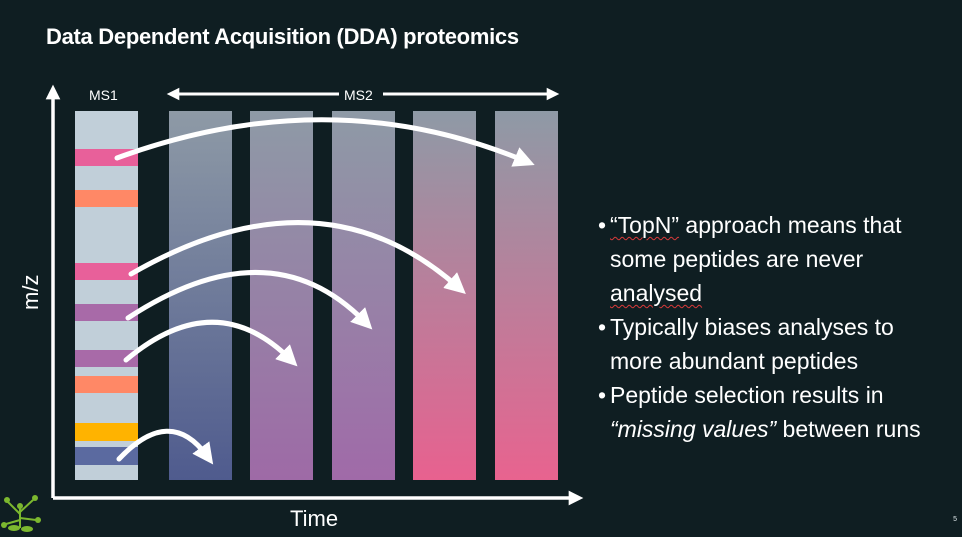  Describe the element at coordinates (747, 395) in the screenshot. I see `bullet-text: Peptide selection results in` at that location.